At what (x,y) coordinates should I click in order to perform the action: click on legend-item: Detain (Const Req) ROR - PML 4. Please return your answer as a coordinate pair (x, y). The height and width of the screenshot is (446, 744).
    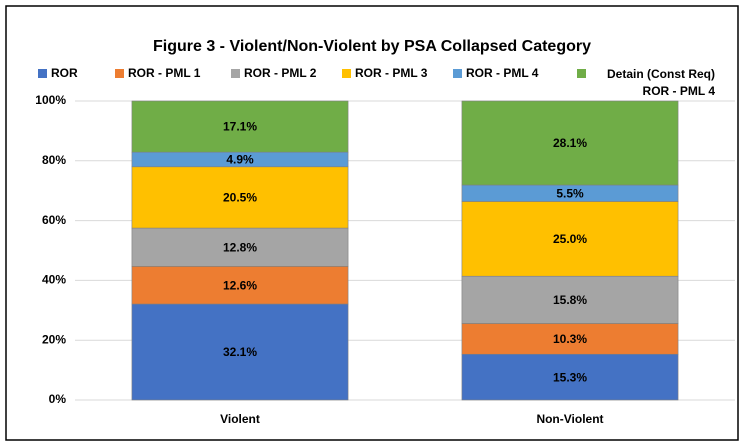
    Looking at the image, I should click on (652, 83).